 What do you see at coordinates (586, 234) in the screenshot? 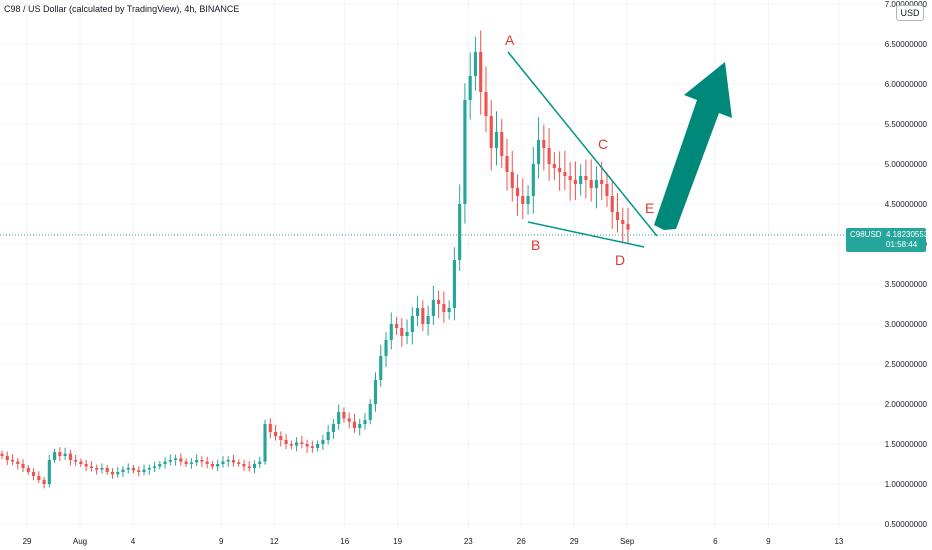
I see `pattern-lower-trendline` at bounding box center [586, 234].